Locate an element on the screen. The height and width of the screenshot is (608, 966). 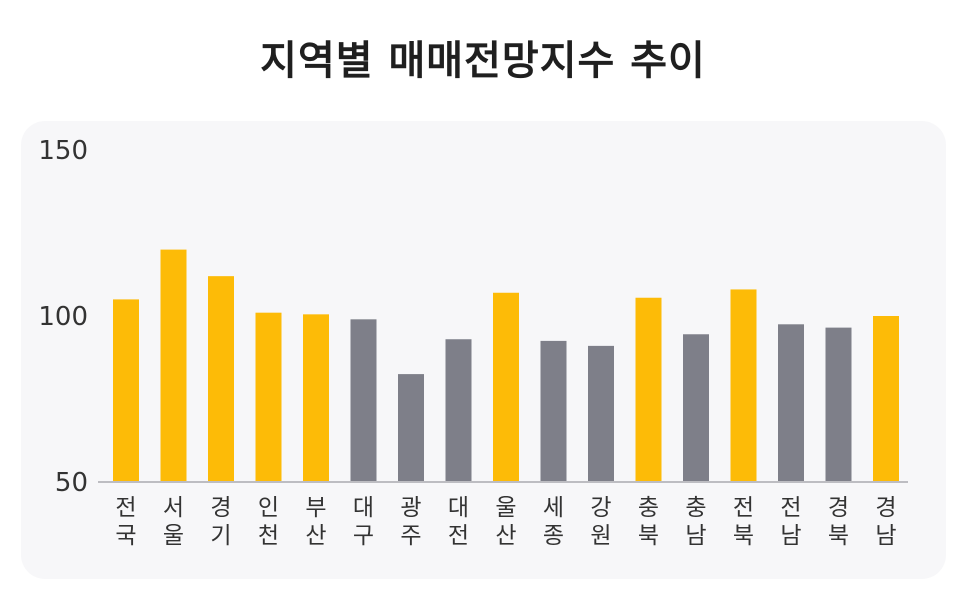
y-tick-label: 100 is located at coordinates (63, 317).